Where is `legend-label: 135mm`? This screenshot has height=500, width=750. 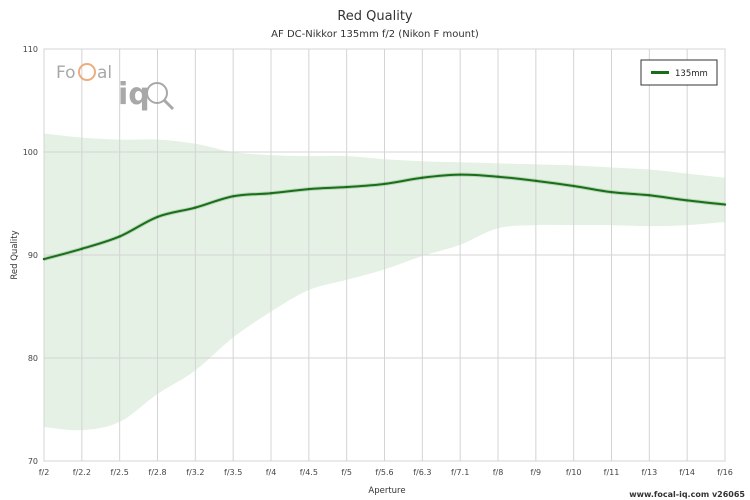 legend-label: 135mm is located at coordinates (691, 74).